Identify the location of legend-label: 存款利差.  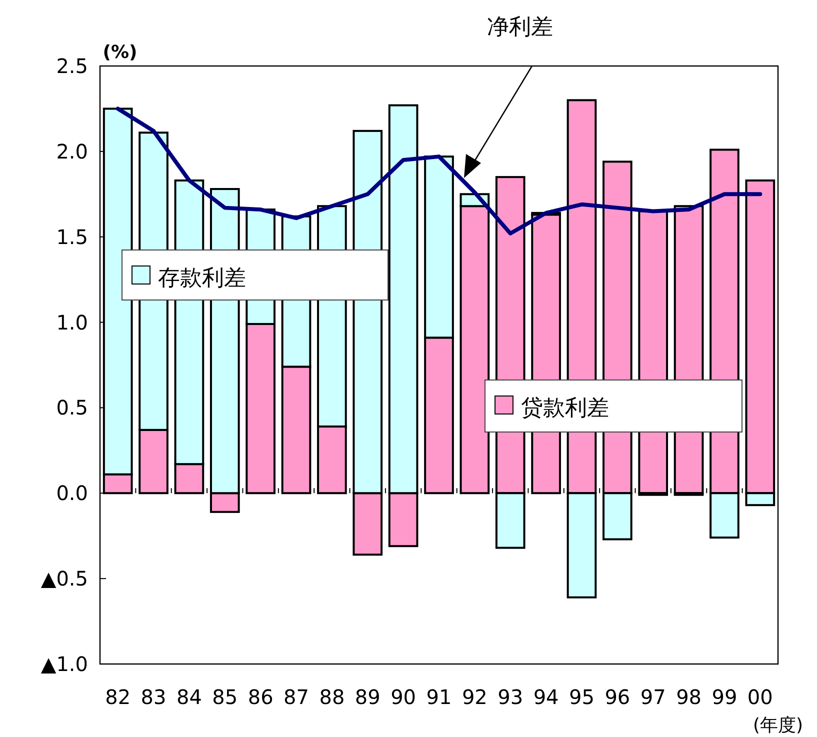
(202, 278).